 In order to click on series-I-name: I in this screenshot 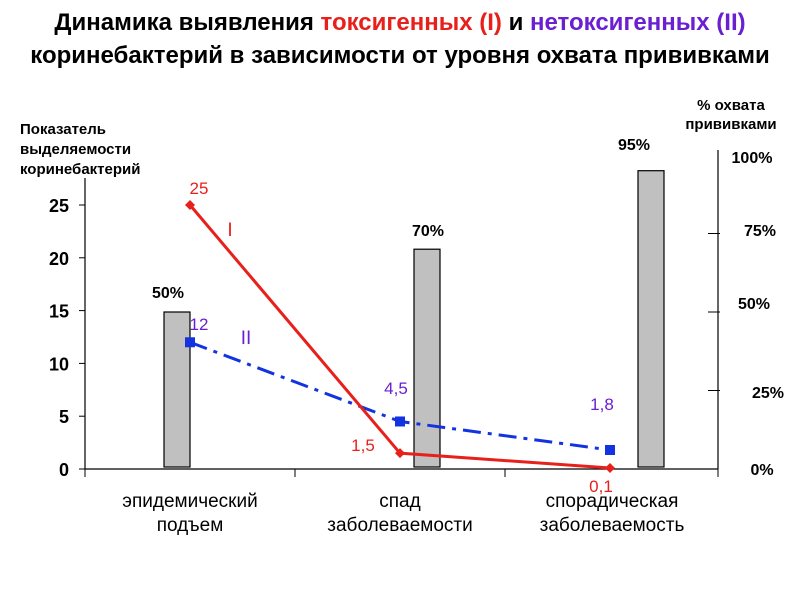, I will do `click(229, 230)`.